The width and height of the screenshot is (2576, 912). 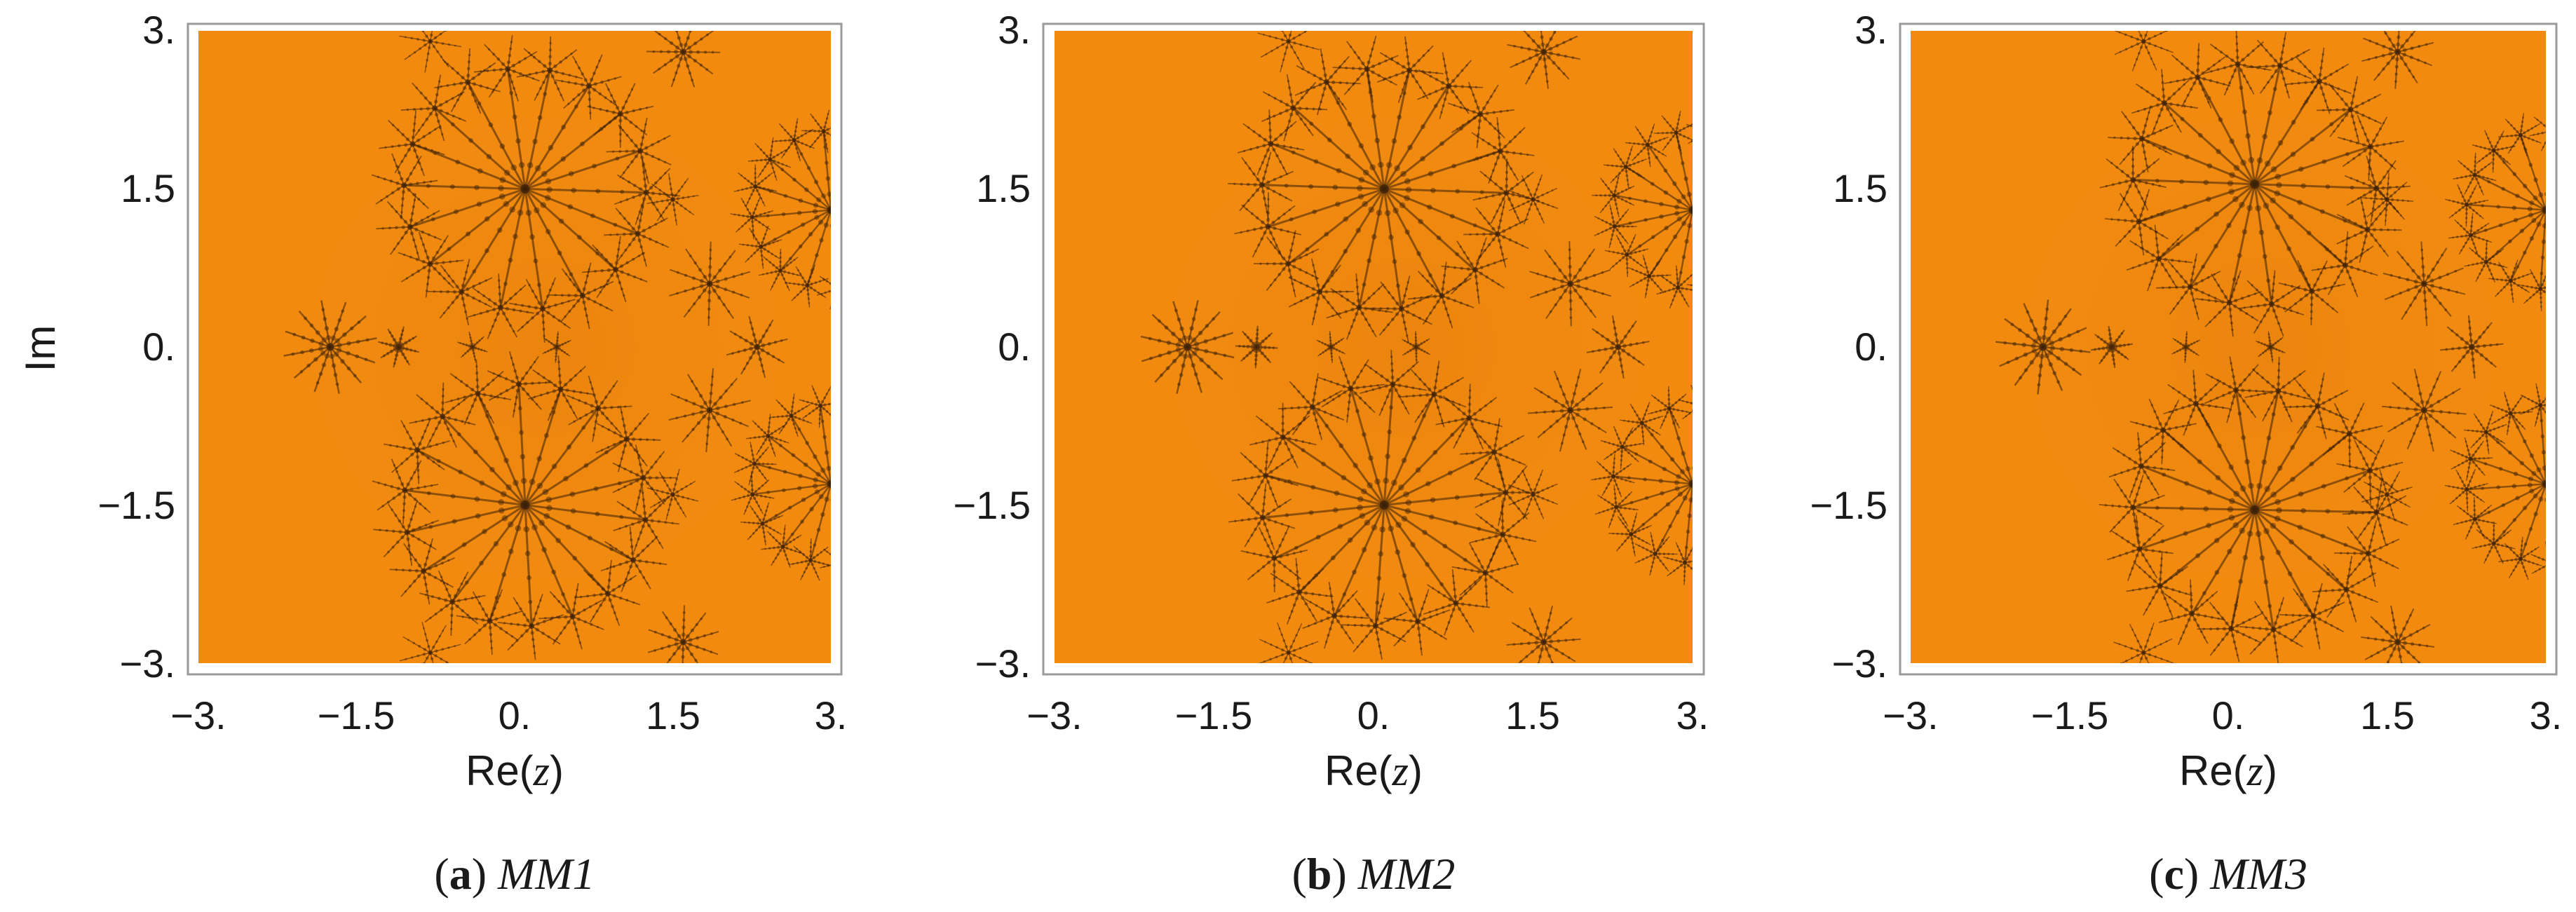 What do you see at coordinates (514, 874) in the screenshot?
I see `panel-caption: (a) MM1` at bounding box center [514, 874].